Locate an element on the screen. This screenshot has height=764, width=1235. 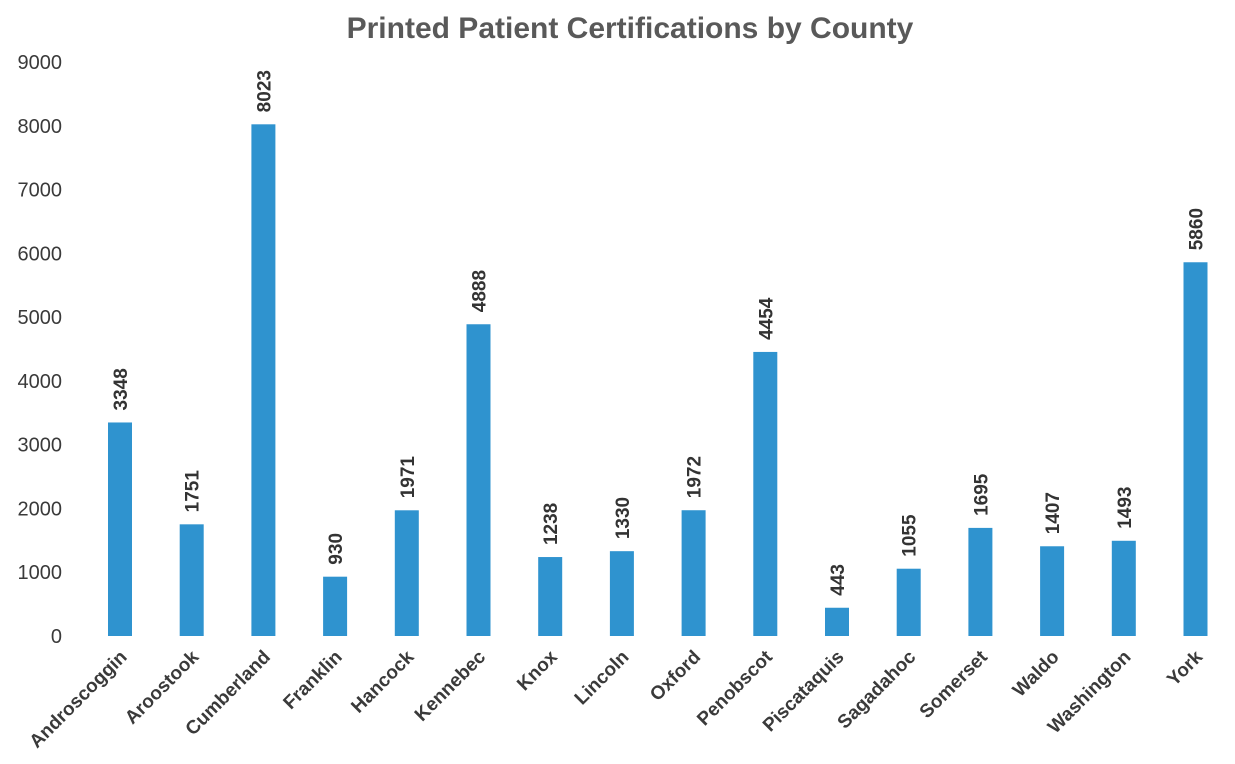
data-label-york: 5860 is located at coordinates (1197, 229).